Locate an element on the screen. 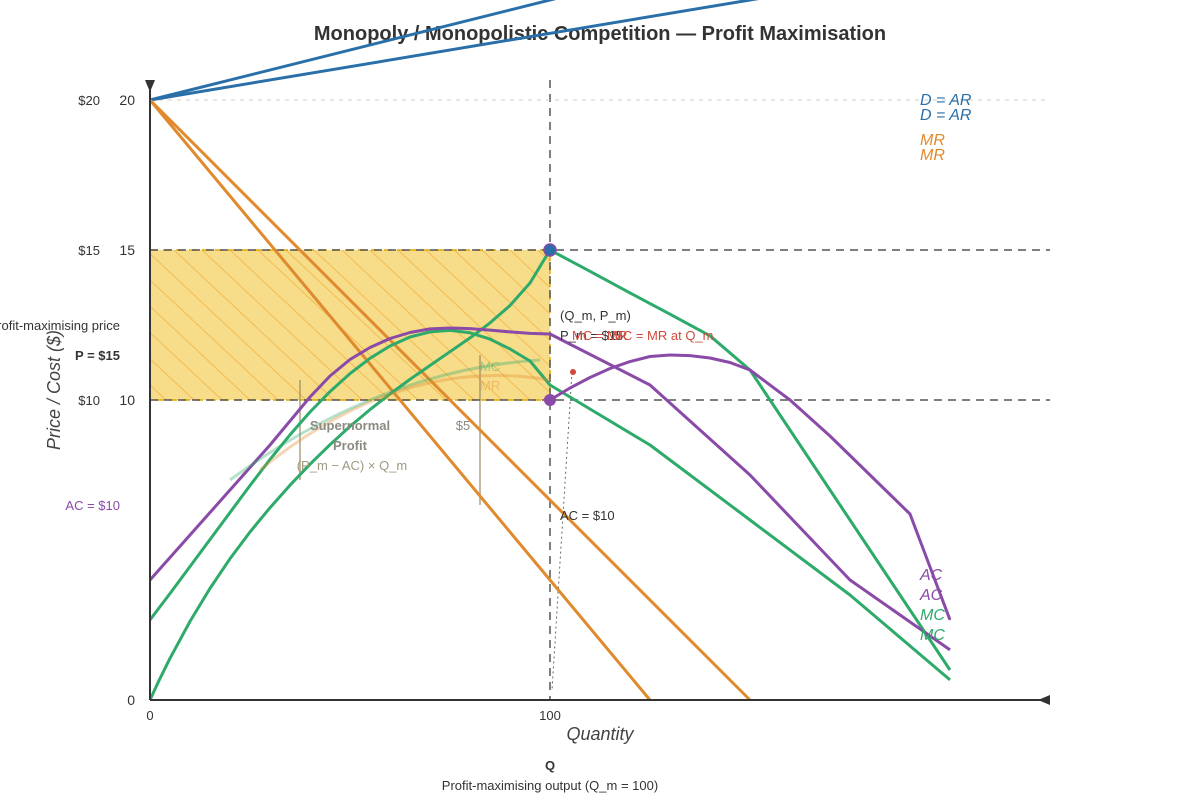  p-left-label: P = $15 is located at coordinates (97, 355).